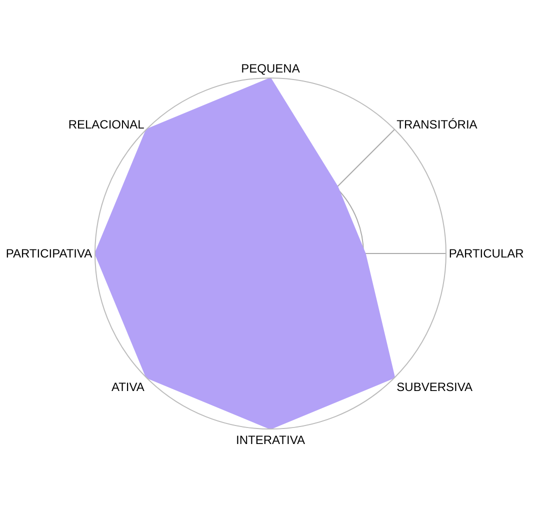 The width and height of the screenshot is (541, 507). What do you see at coordinates (270, 439) in the screenshot?
I see `spoke-label: INTERATIVA` at bounding box center [270, 439].